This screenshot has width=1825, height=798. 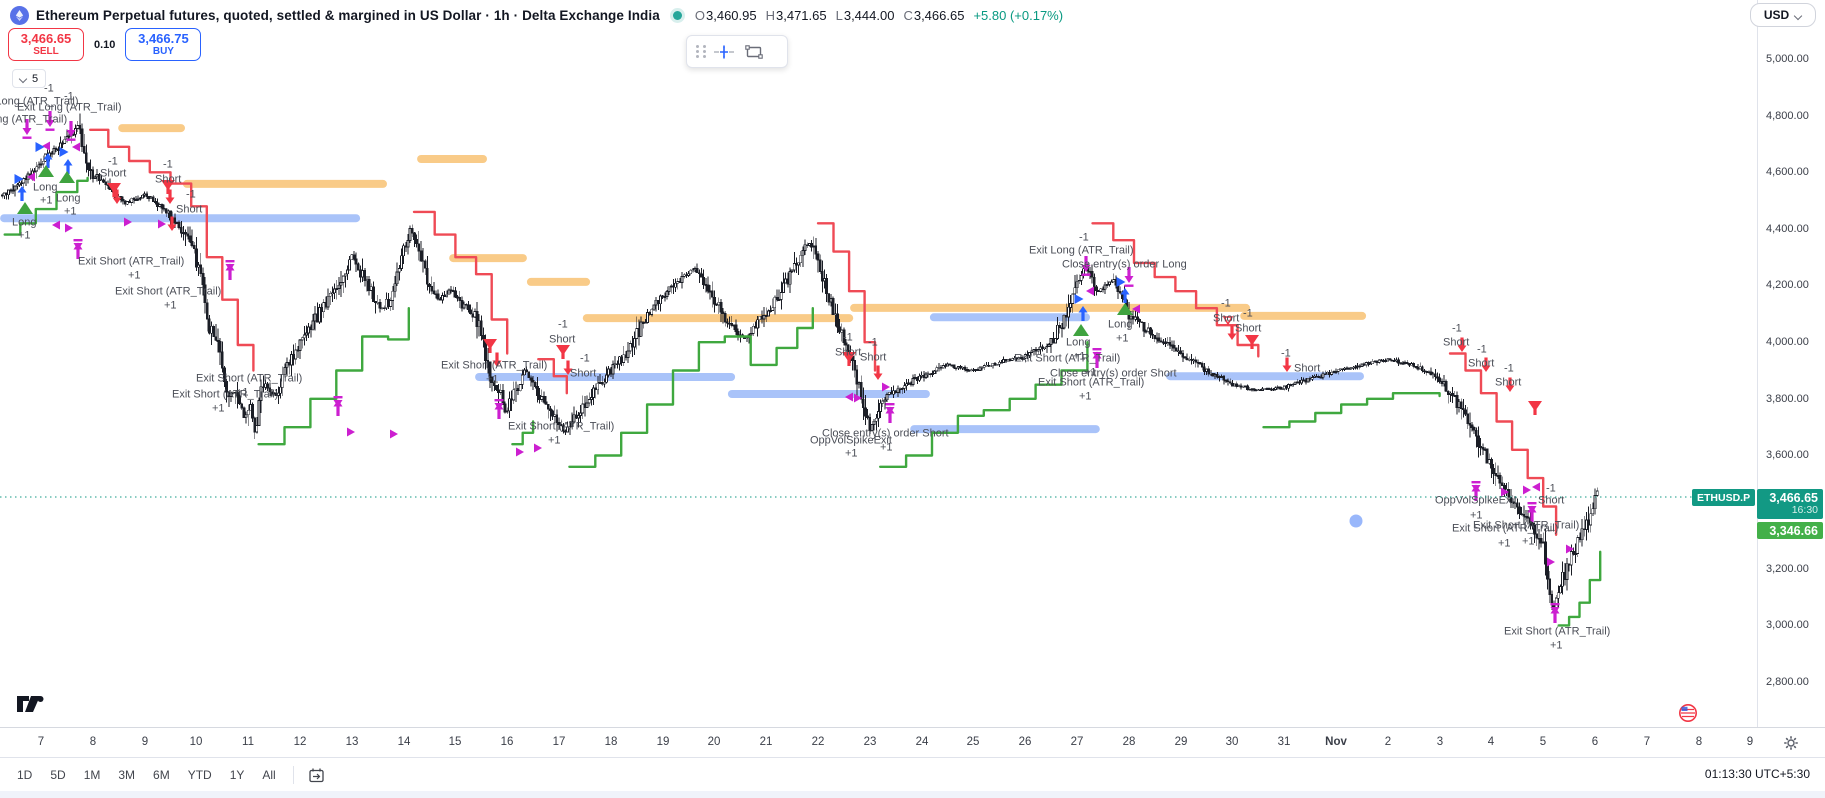 What do you see at coordinates (1804, 510) in the screenshot?
I see `last-price-time: 16:30` at bounding box center [1804, 510].